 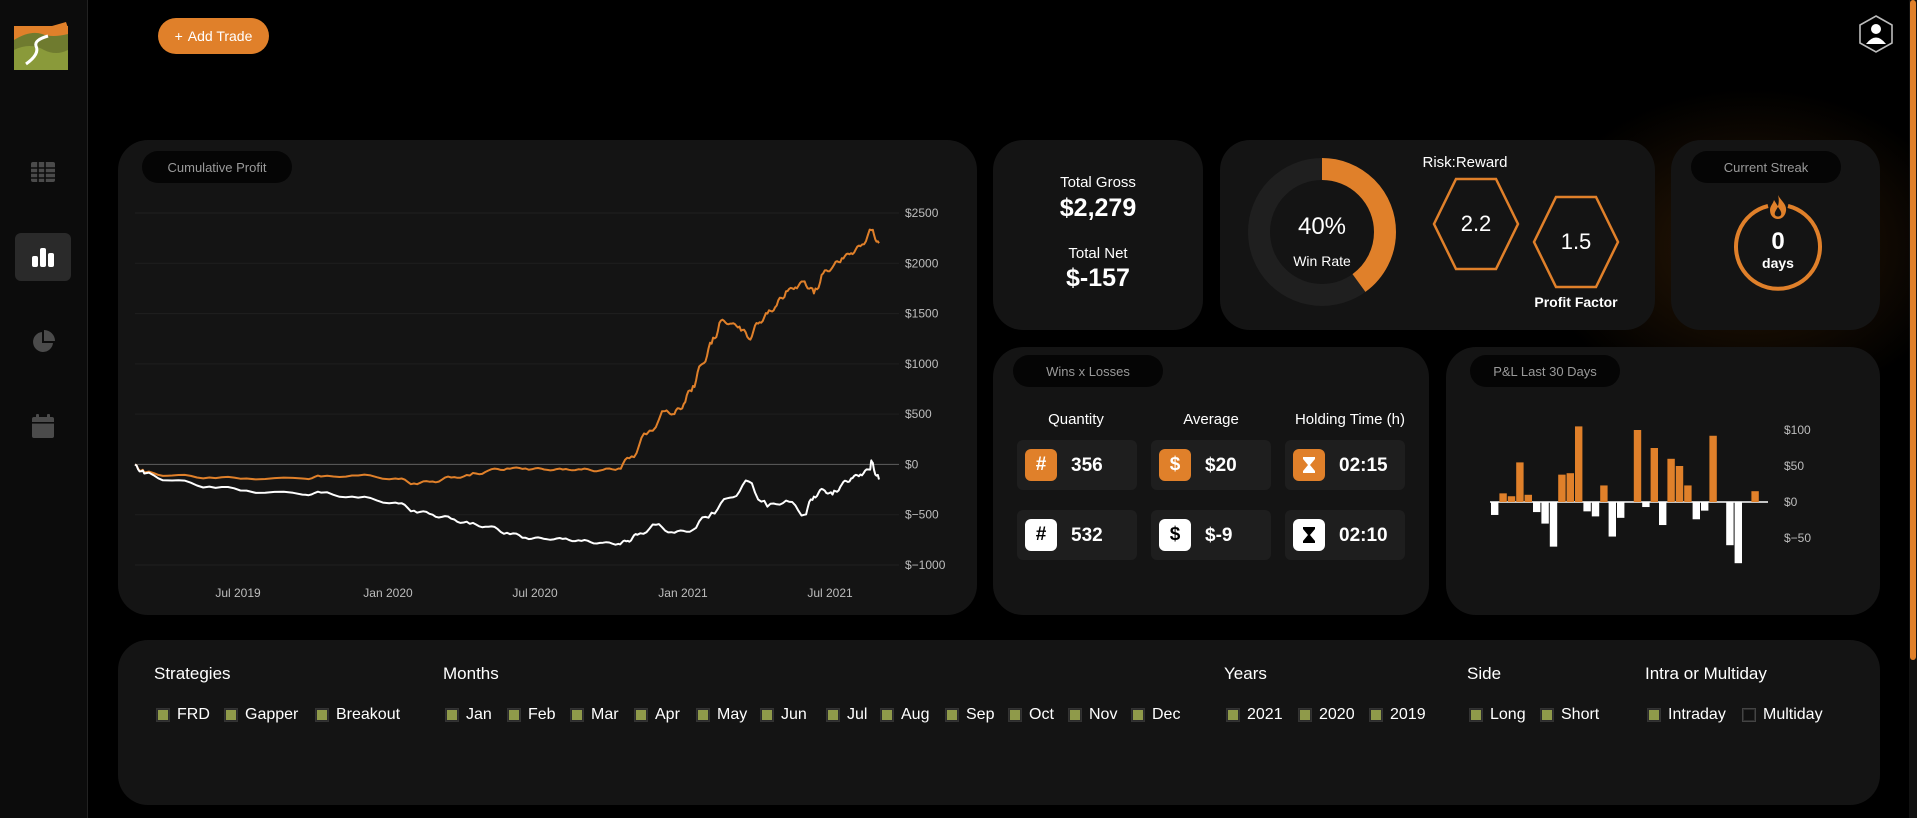 What do you see at coordinates (783, 715) in the screenshot?
I see `checkbox-months-jun: Jun` at bounding box center [783, 715].